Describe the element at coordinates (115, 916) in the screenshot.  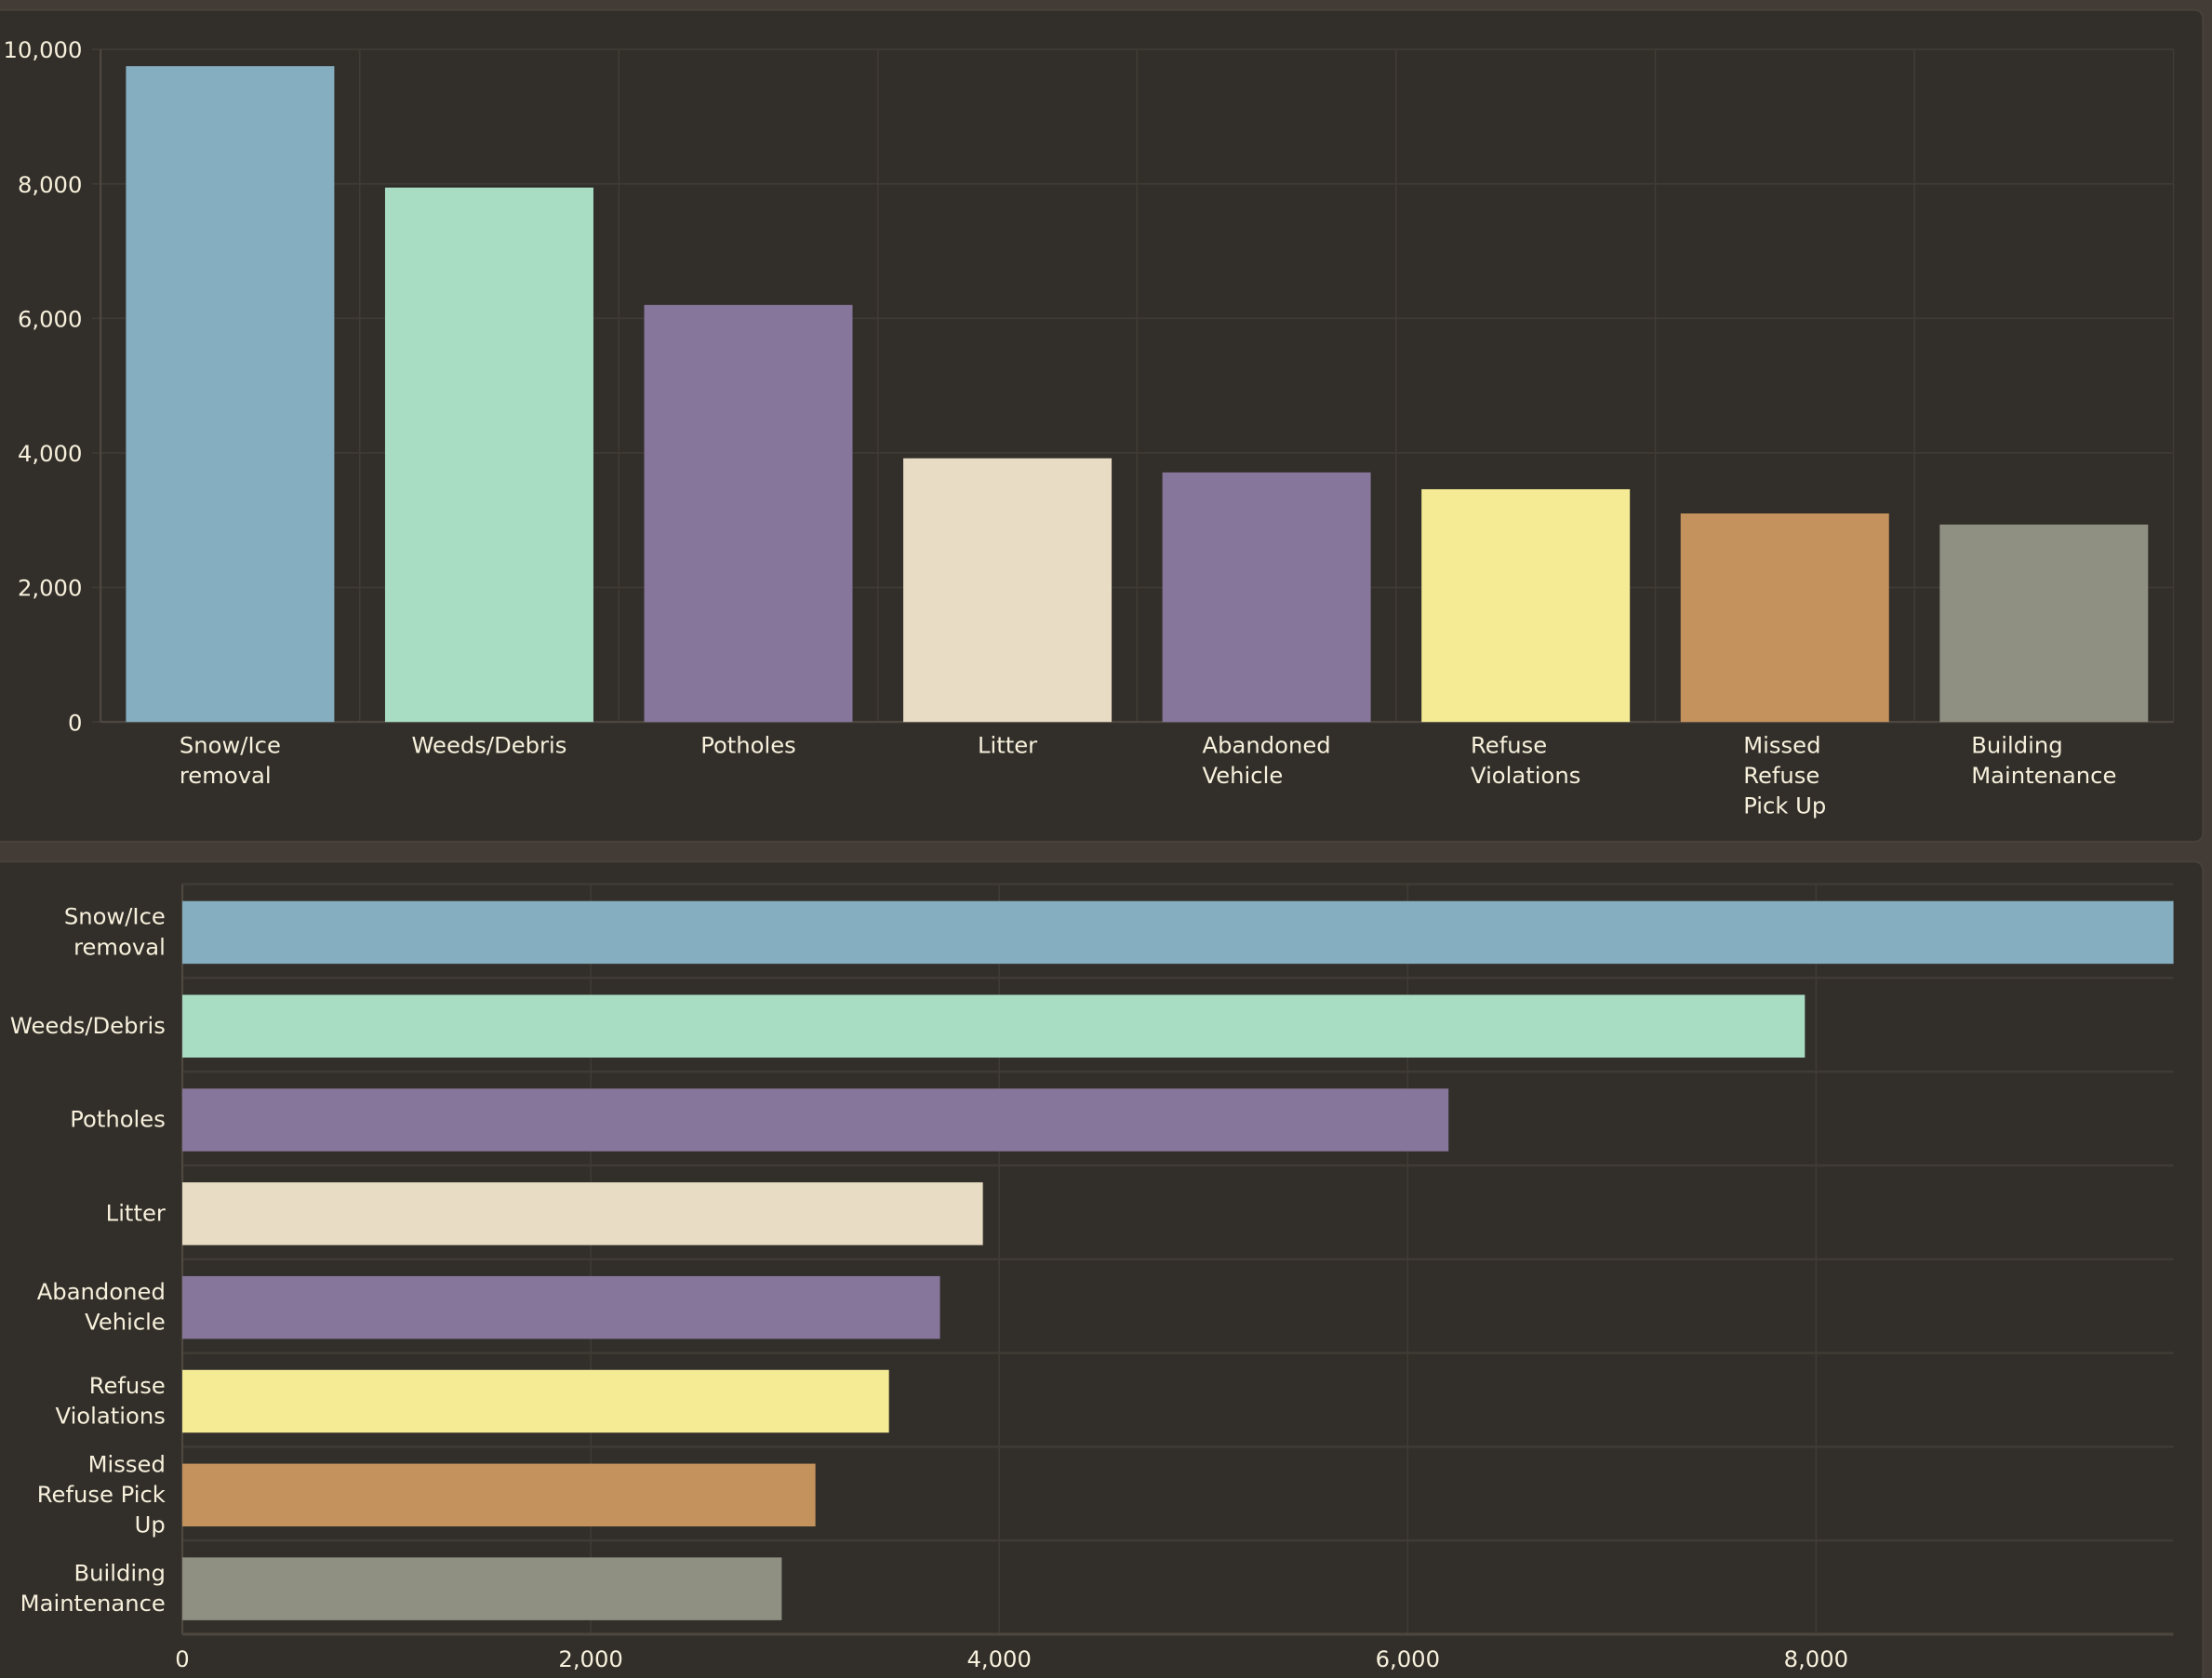
I see `y-tick-label: Snow/Ice` at that location.